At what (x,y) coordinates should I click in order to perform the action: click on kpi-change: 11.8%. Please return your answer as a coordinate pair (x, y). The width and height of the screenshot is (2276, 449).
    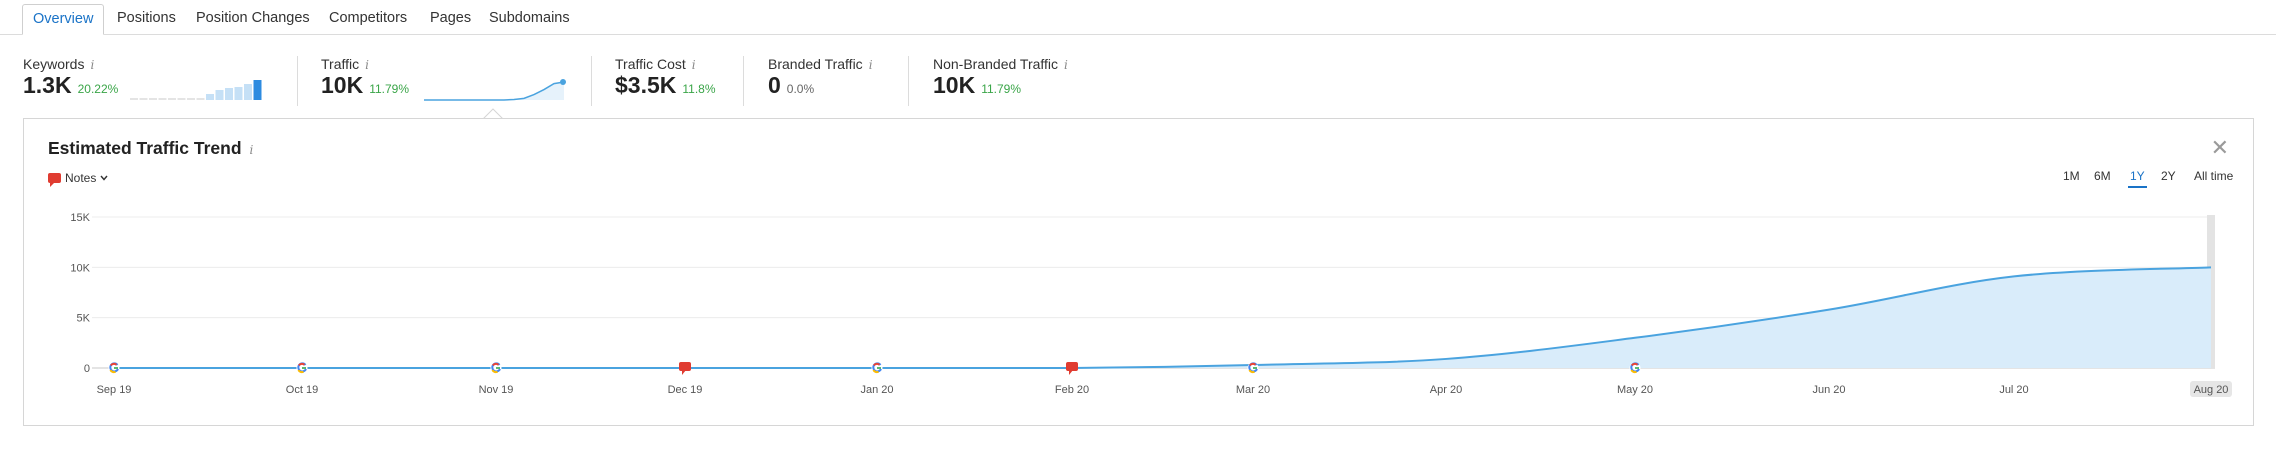
    Looking at the image, I should click on (699, 89).